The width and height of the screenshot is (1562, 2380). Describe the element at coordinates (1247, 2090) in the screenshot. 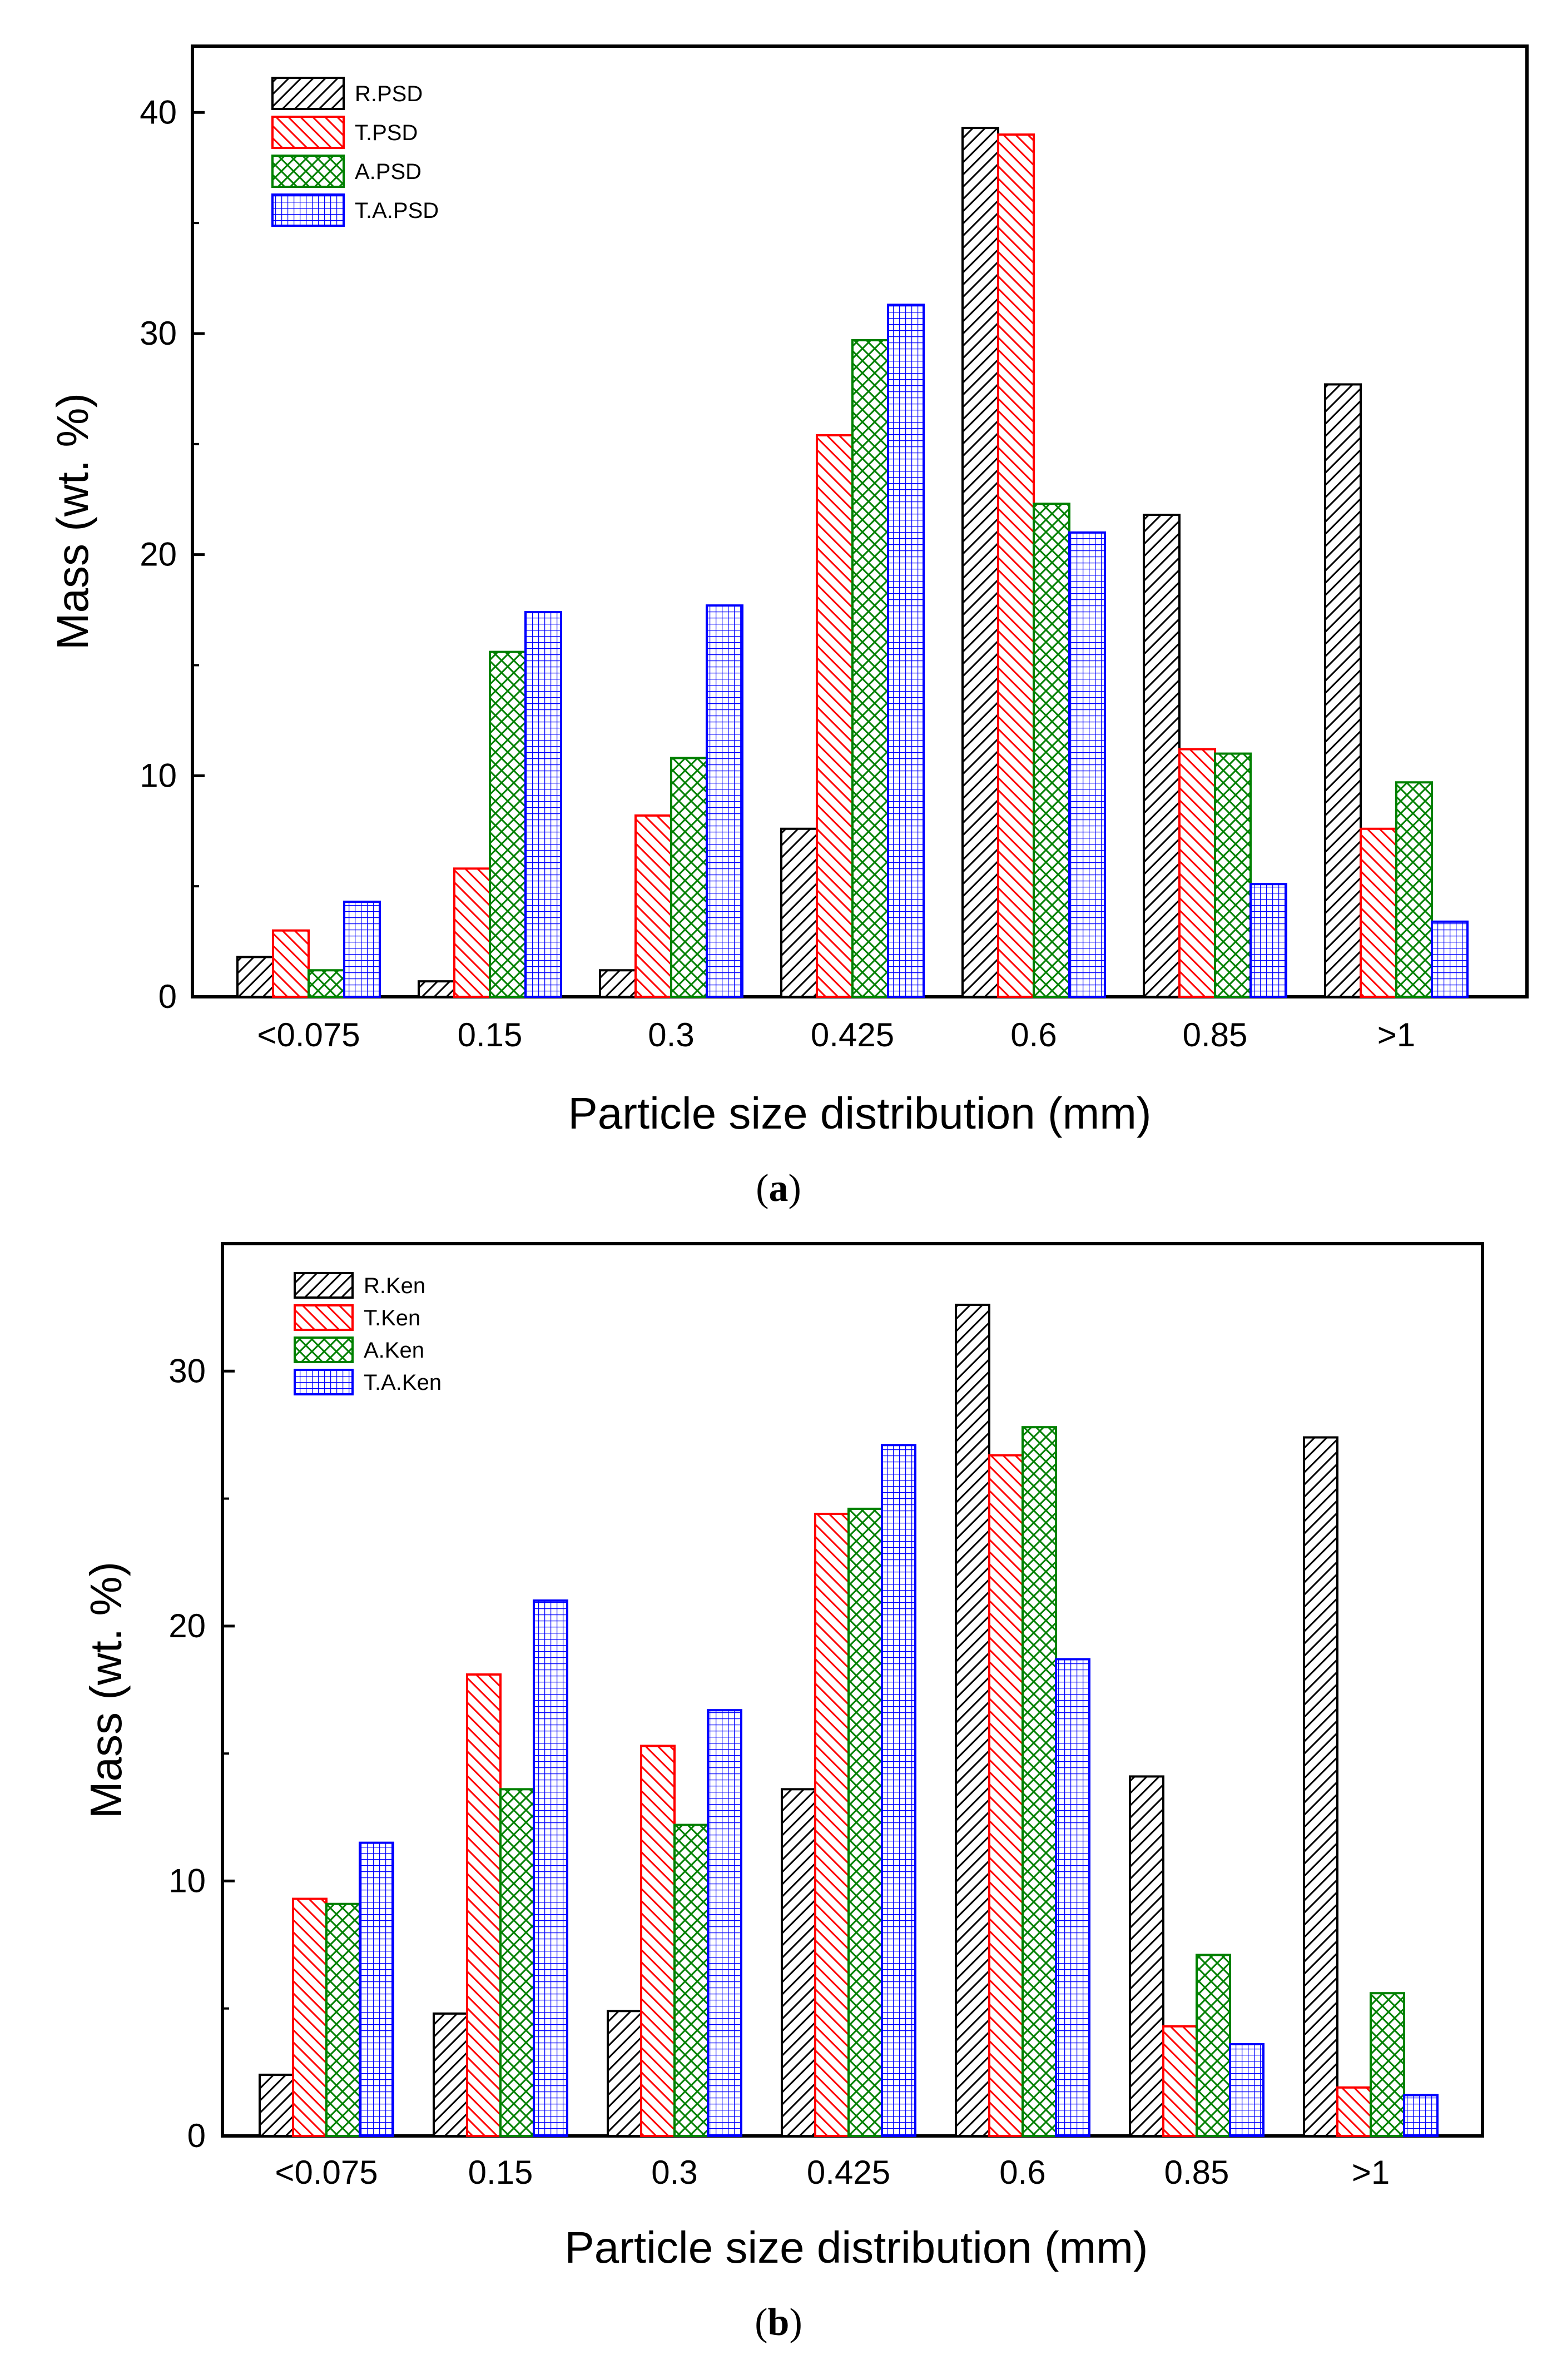

I see `bar-T.A.Ken-0.85` at that location.